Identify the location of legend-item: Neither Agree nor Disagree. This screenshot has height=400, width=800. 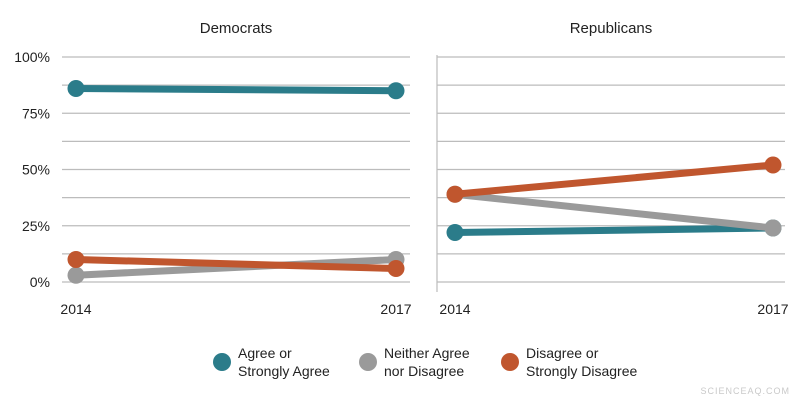
(414, 362).